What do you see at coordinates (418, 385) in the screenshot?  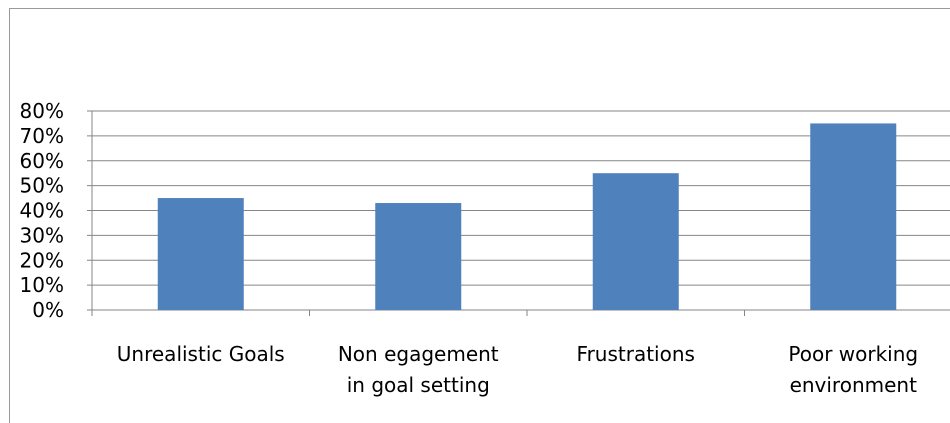 I see `x-category-label-line: in goal setting` at bounding box center [418, 385].